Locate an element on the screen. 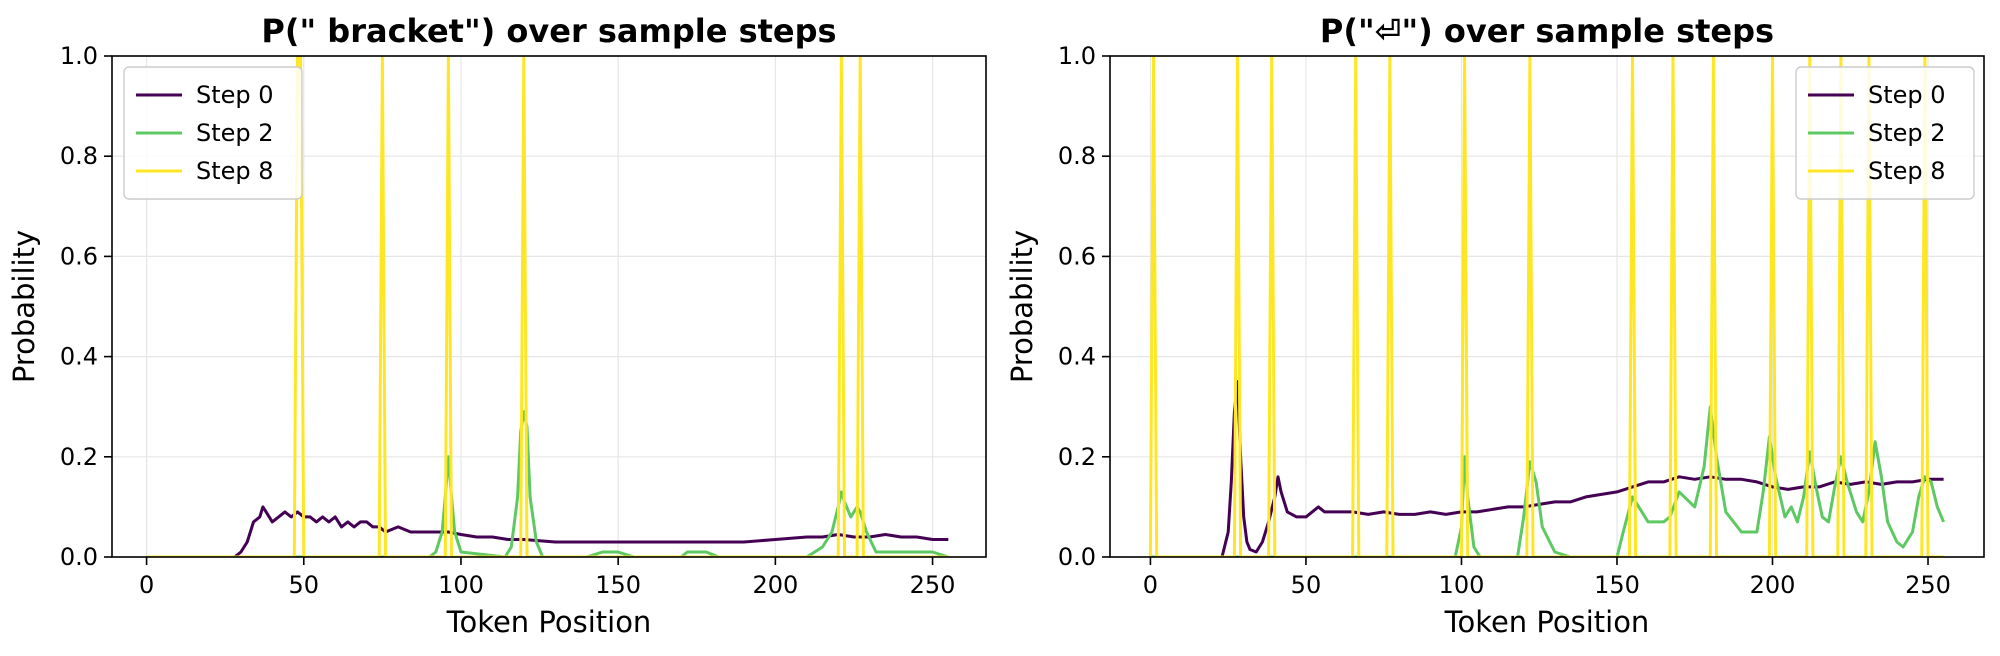 This screenshot has width=2000, height=656. chart-title: P(" bracket") over sample steps is located at coordinates (548, 31).